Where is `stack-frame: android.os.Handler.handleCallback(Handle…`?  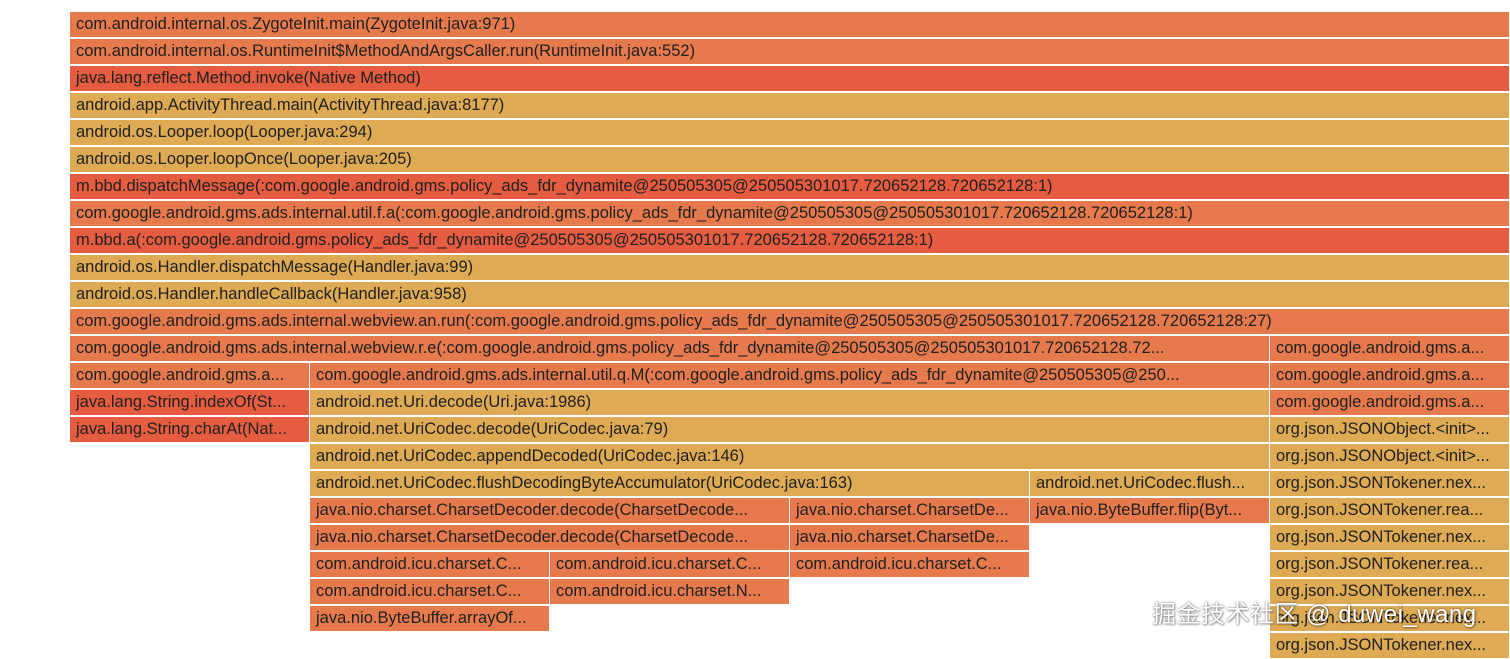
stack-frame: android.os.Handler.handleCallback(Handle… is located at coordinates (790, 295).